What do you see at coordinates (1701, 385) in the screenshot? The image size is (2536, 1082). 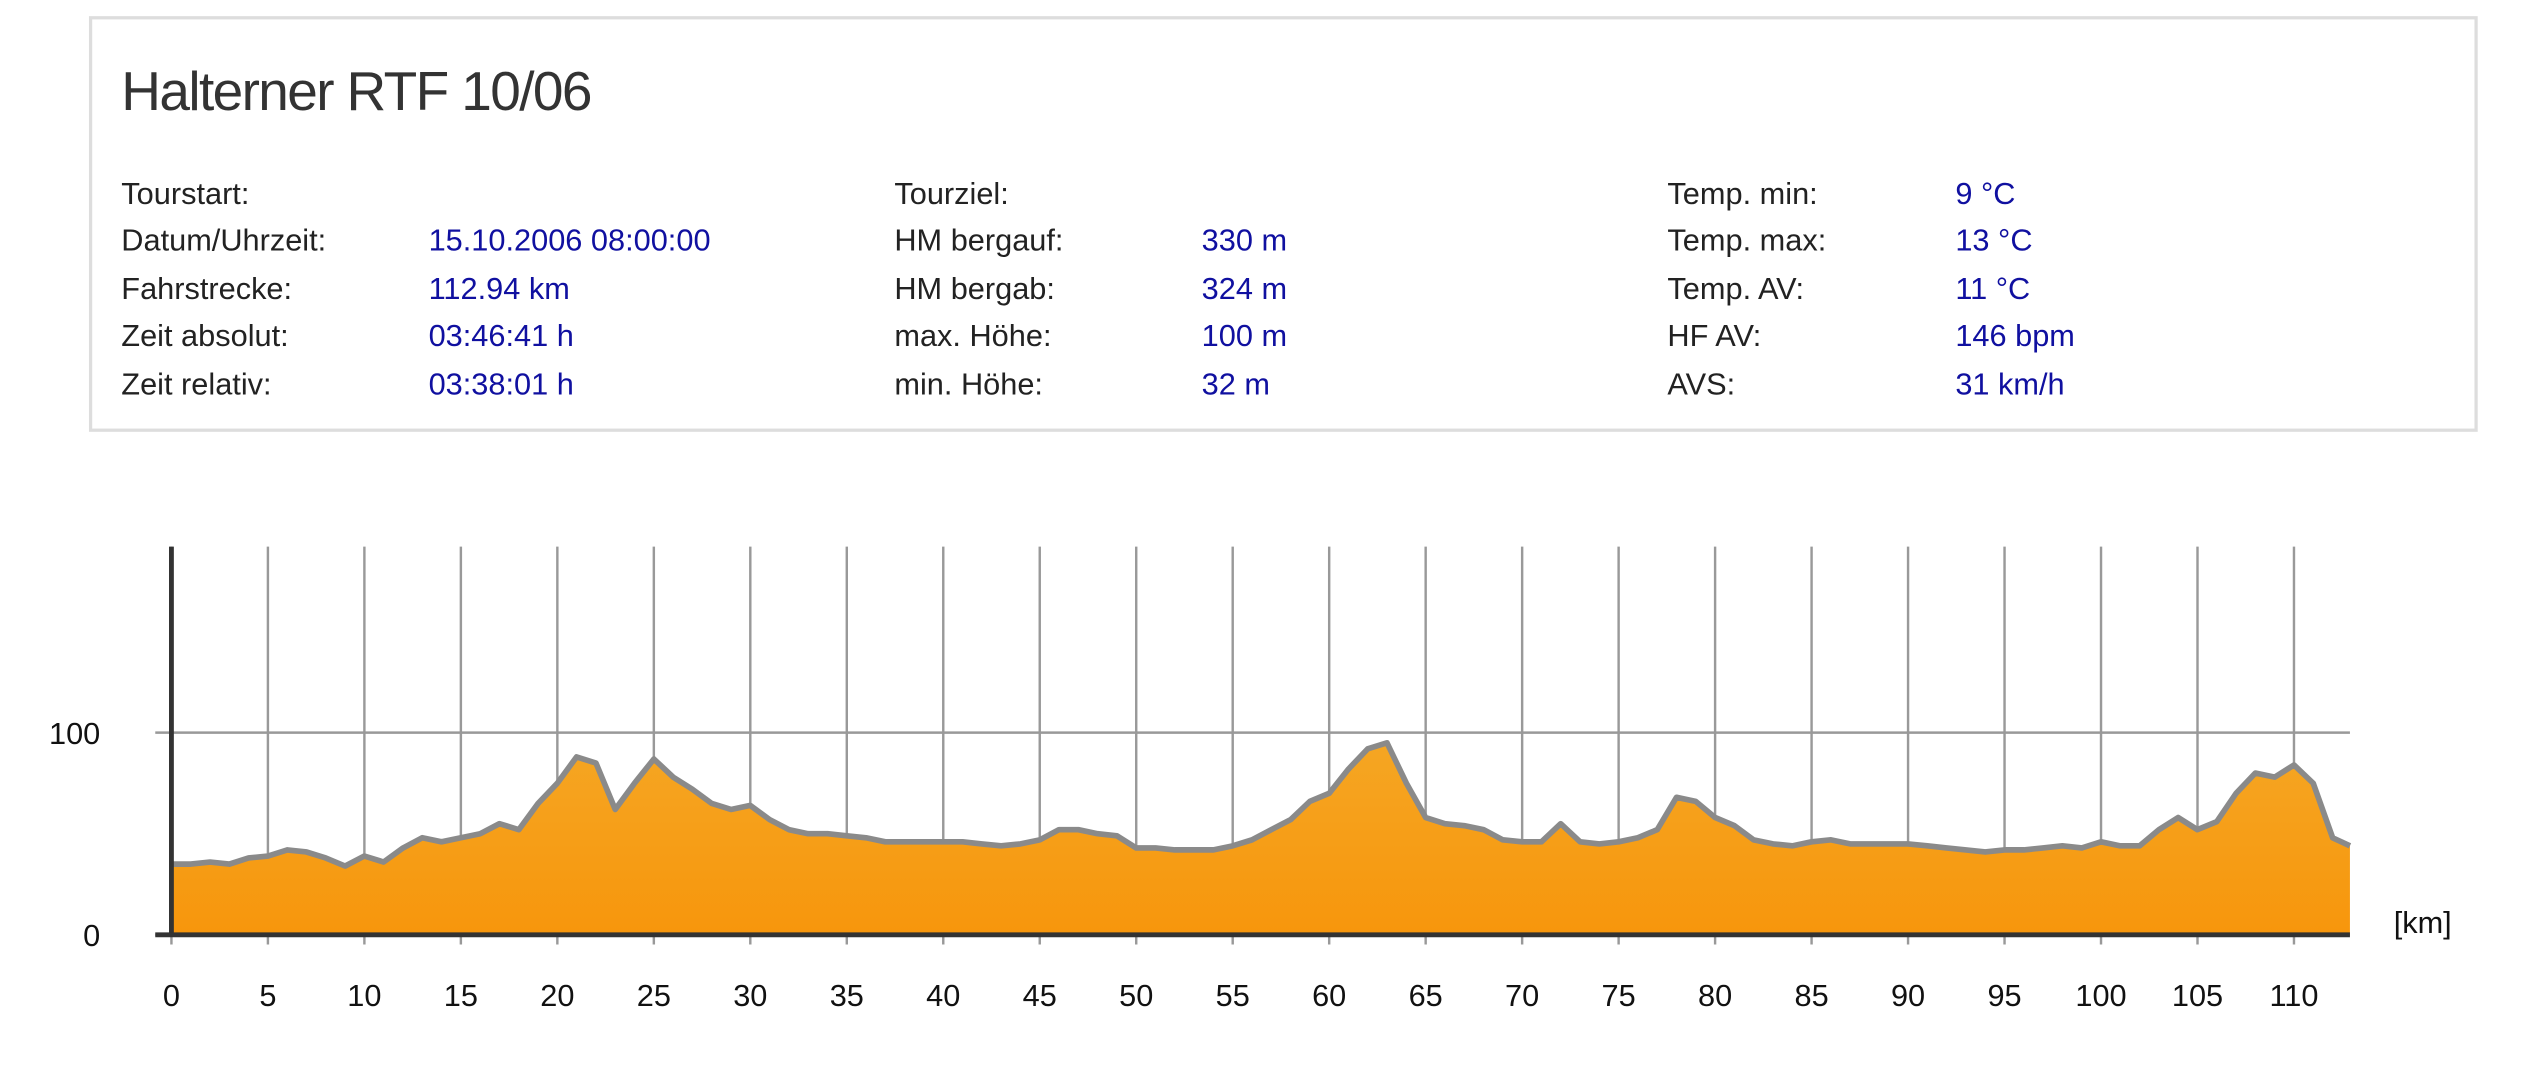 I see `info-label: AVS:` at bounding box center [1701, 385].